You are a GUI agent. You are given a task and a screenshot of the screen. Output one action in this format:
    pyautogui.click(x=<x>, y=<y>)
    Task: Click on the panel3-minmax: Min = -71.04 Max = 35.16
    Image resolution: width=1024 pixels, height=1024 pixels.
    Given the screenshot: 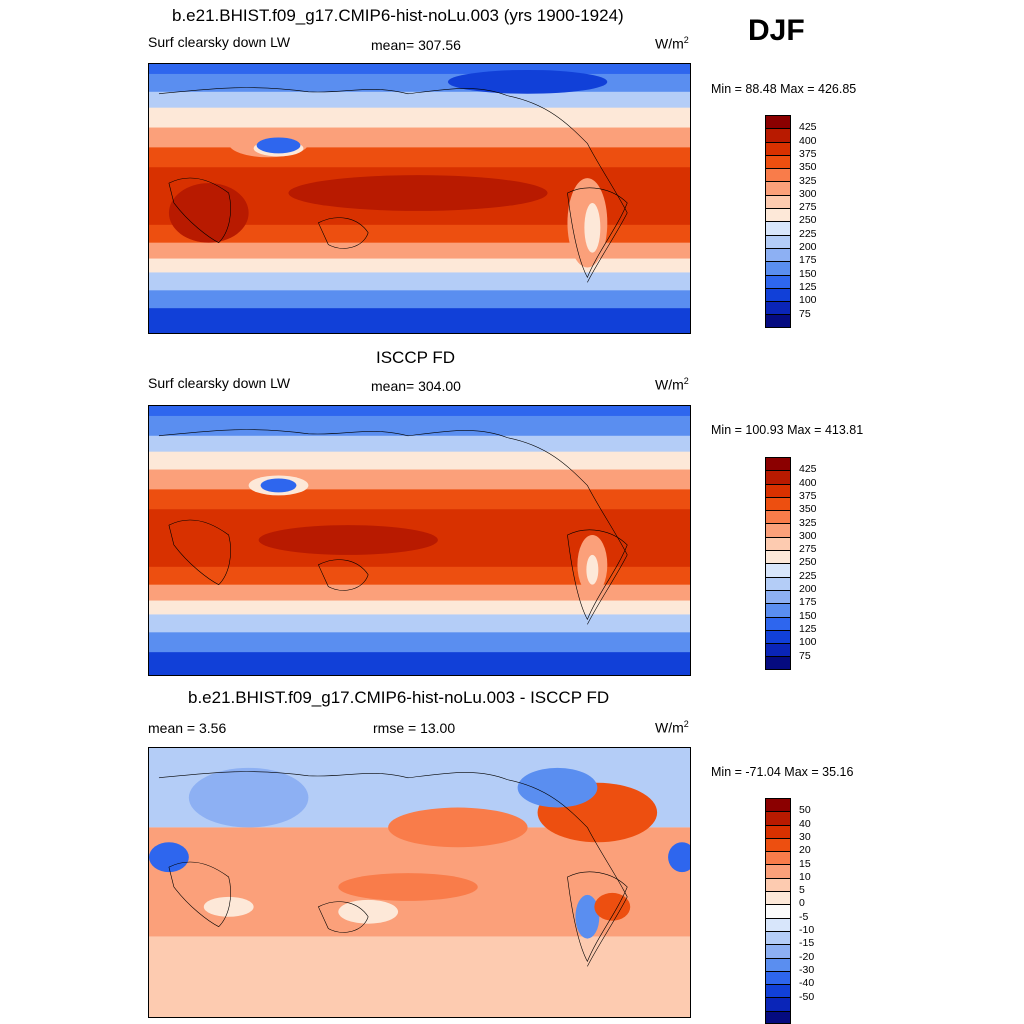 What is the action you would take?
    pyautogui.click(x=782, y=772)
    